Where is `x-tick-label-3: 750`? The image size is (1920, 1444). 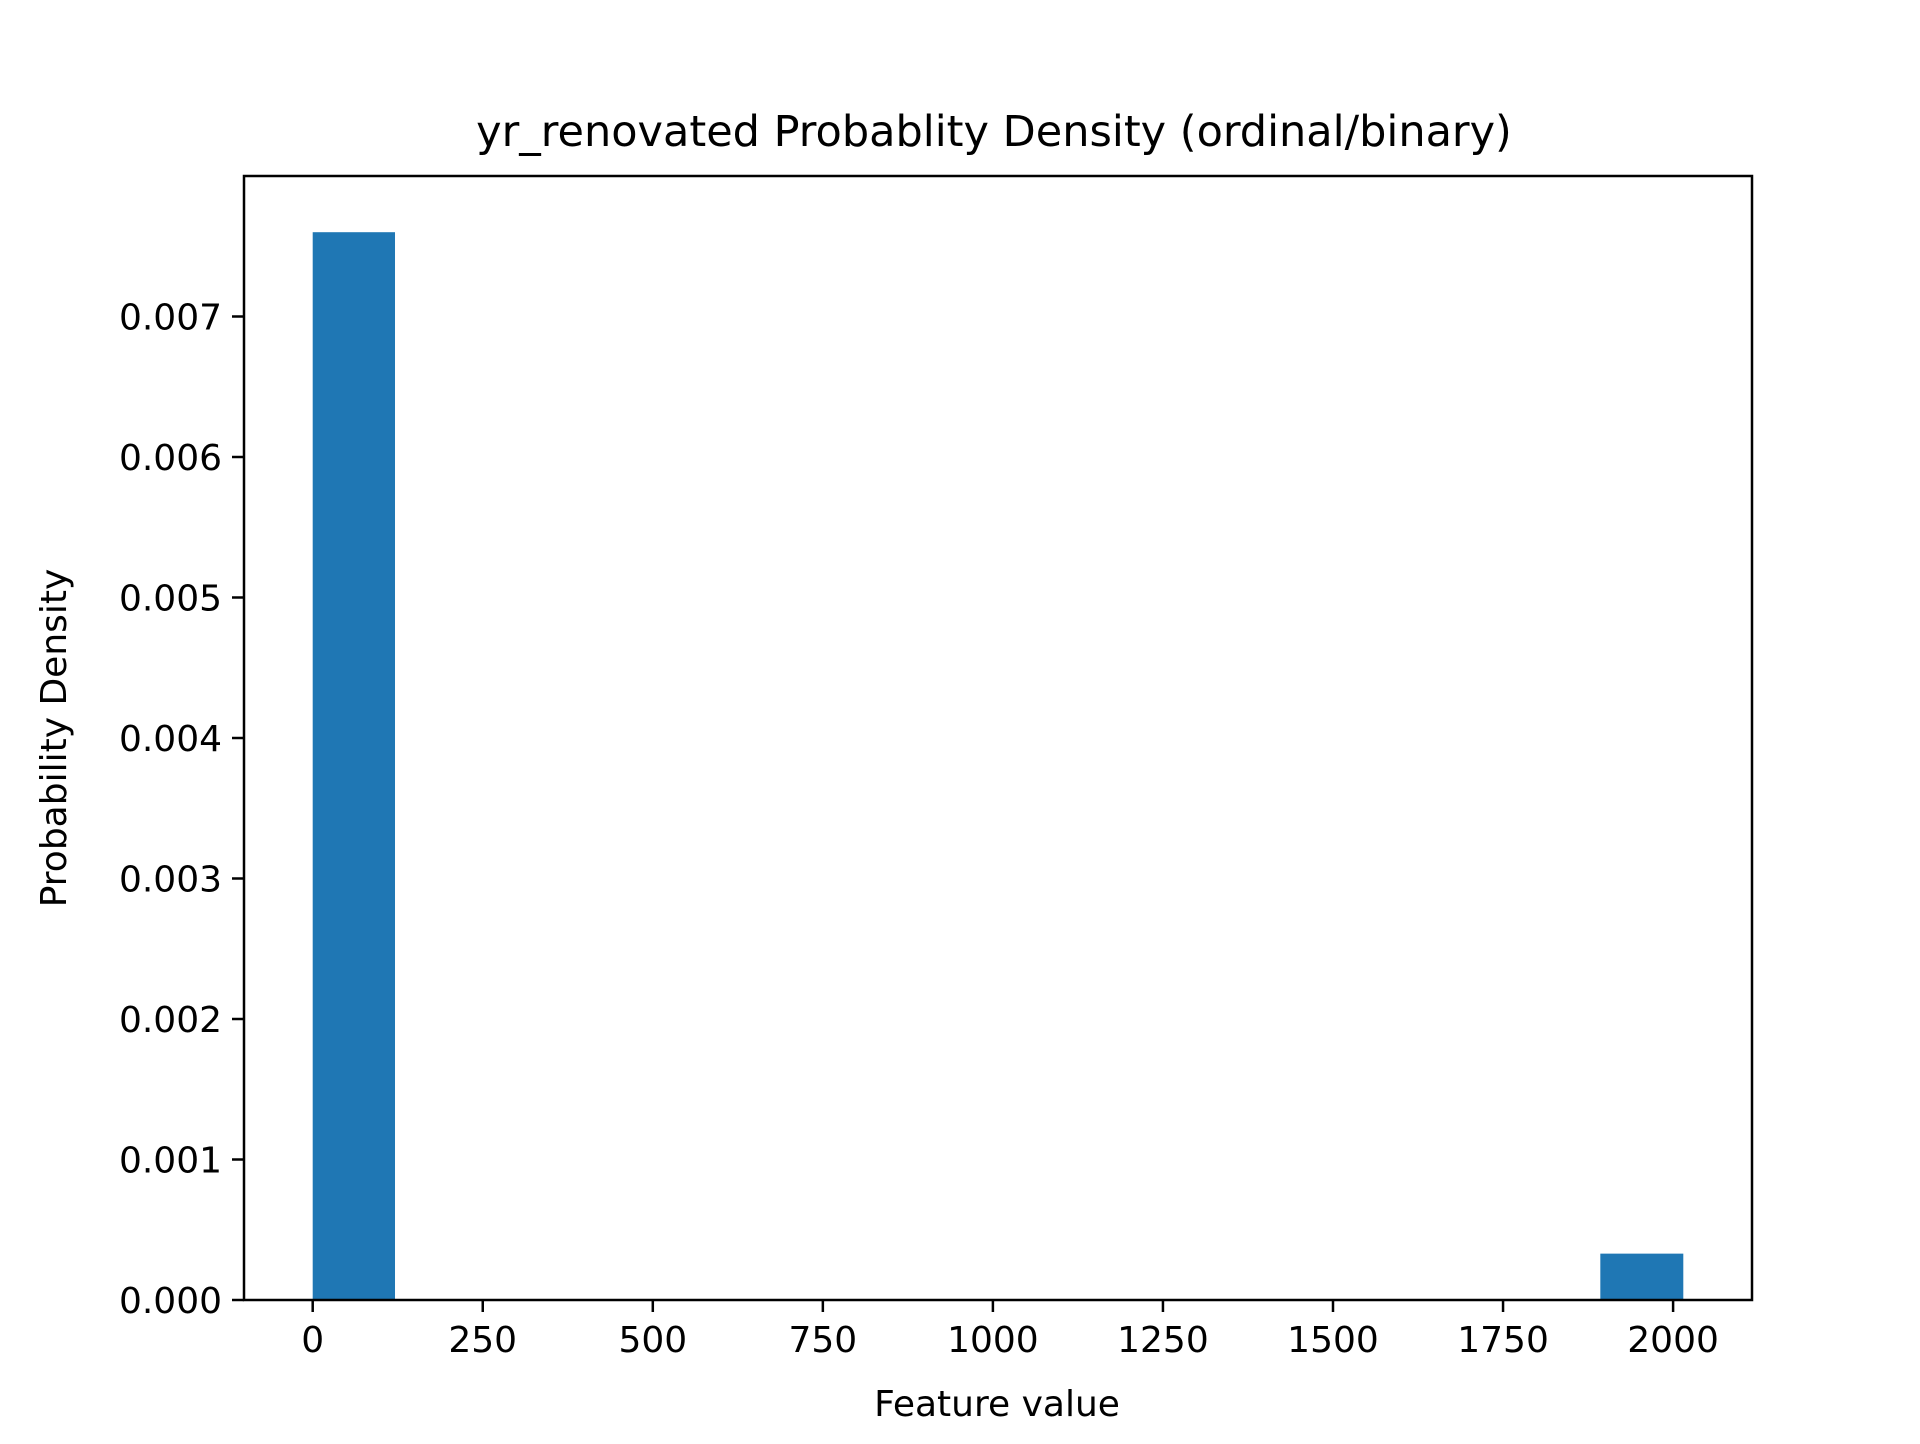
x-tick-label-3: 750 is located at coordinates (822, 1340).